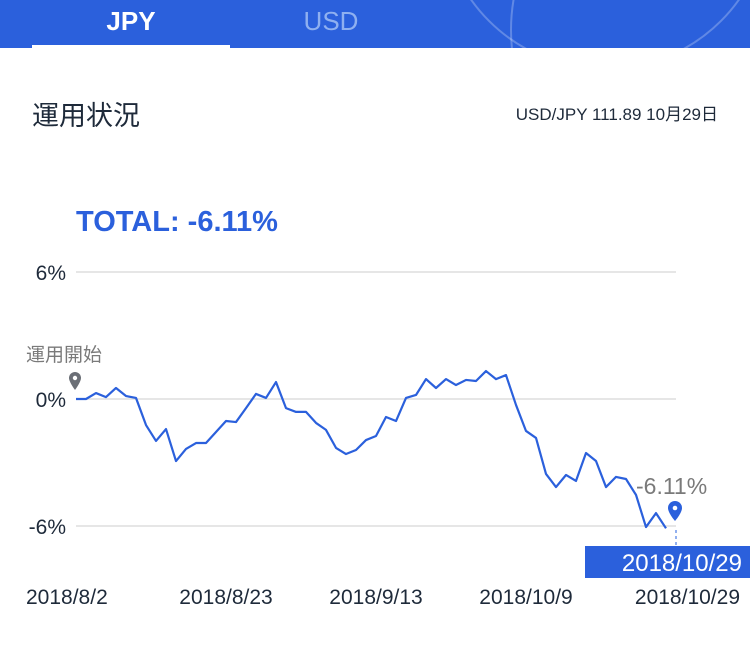  I want to click on y-tick-label: -6%, so click(47, 527).